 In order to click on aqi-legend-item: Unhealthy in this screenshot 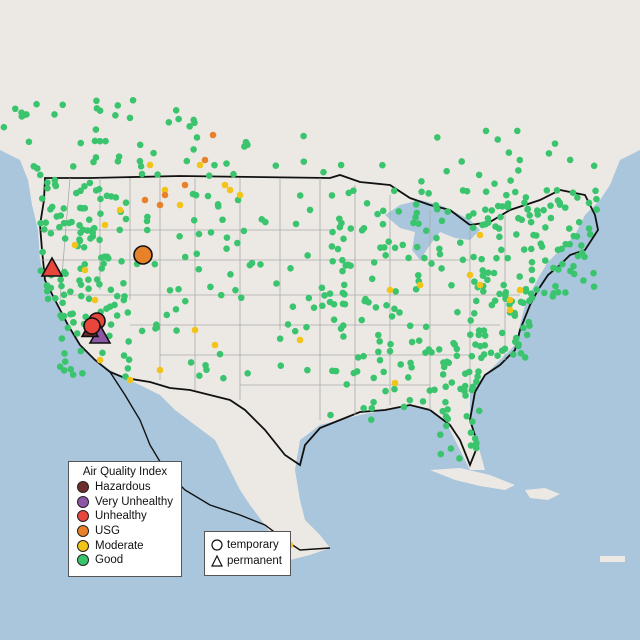, I will do `click(125, 516)`.